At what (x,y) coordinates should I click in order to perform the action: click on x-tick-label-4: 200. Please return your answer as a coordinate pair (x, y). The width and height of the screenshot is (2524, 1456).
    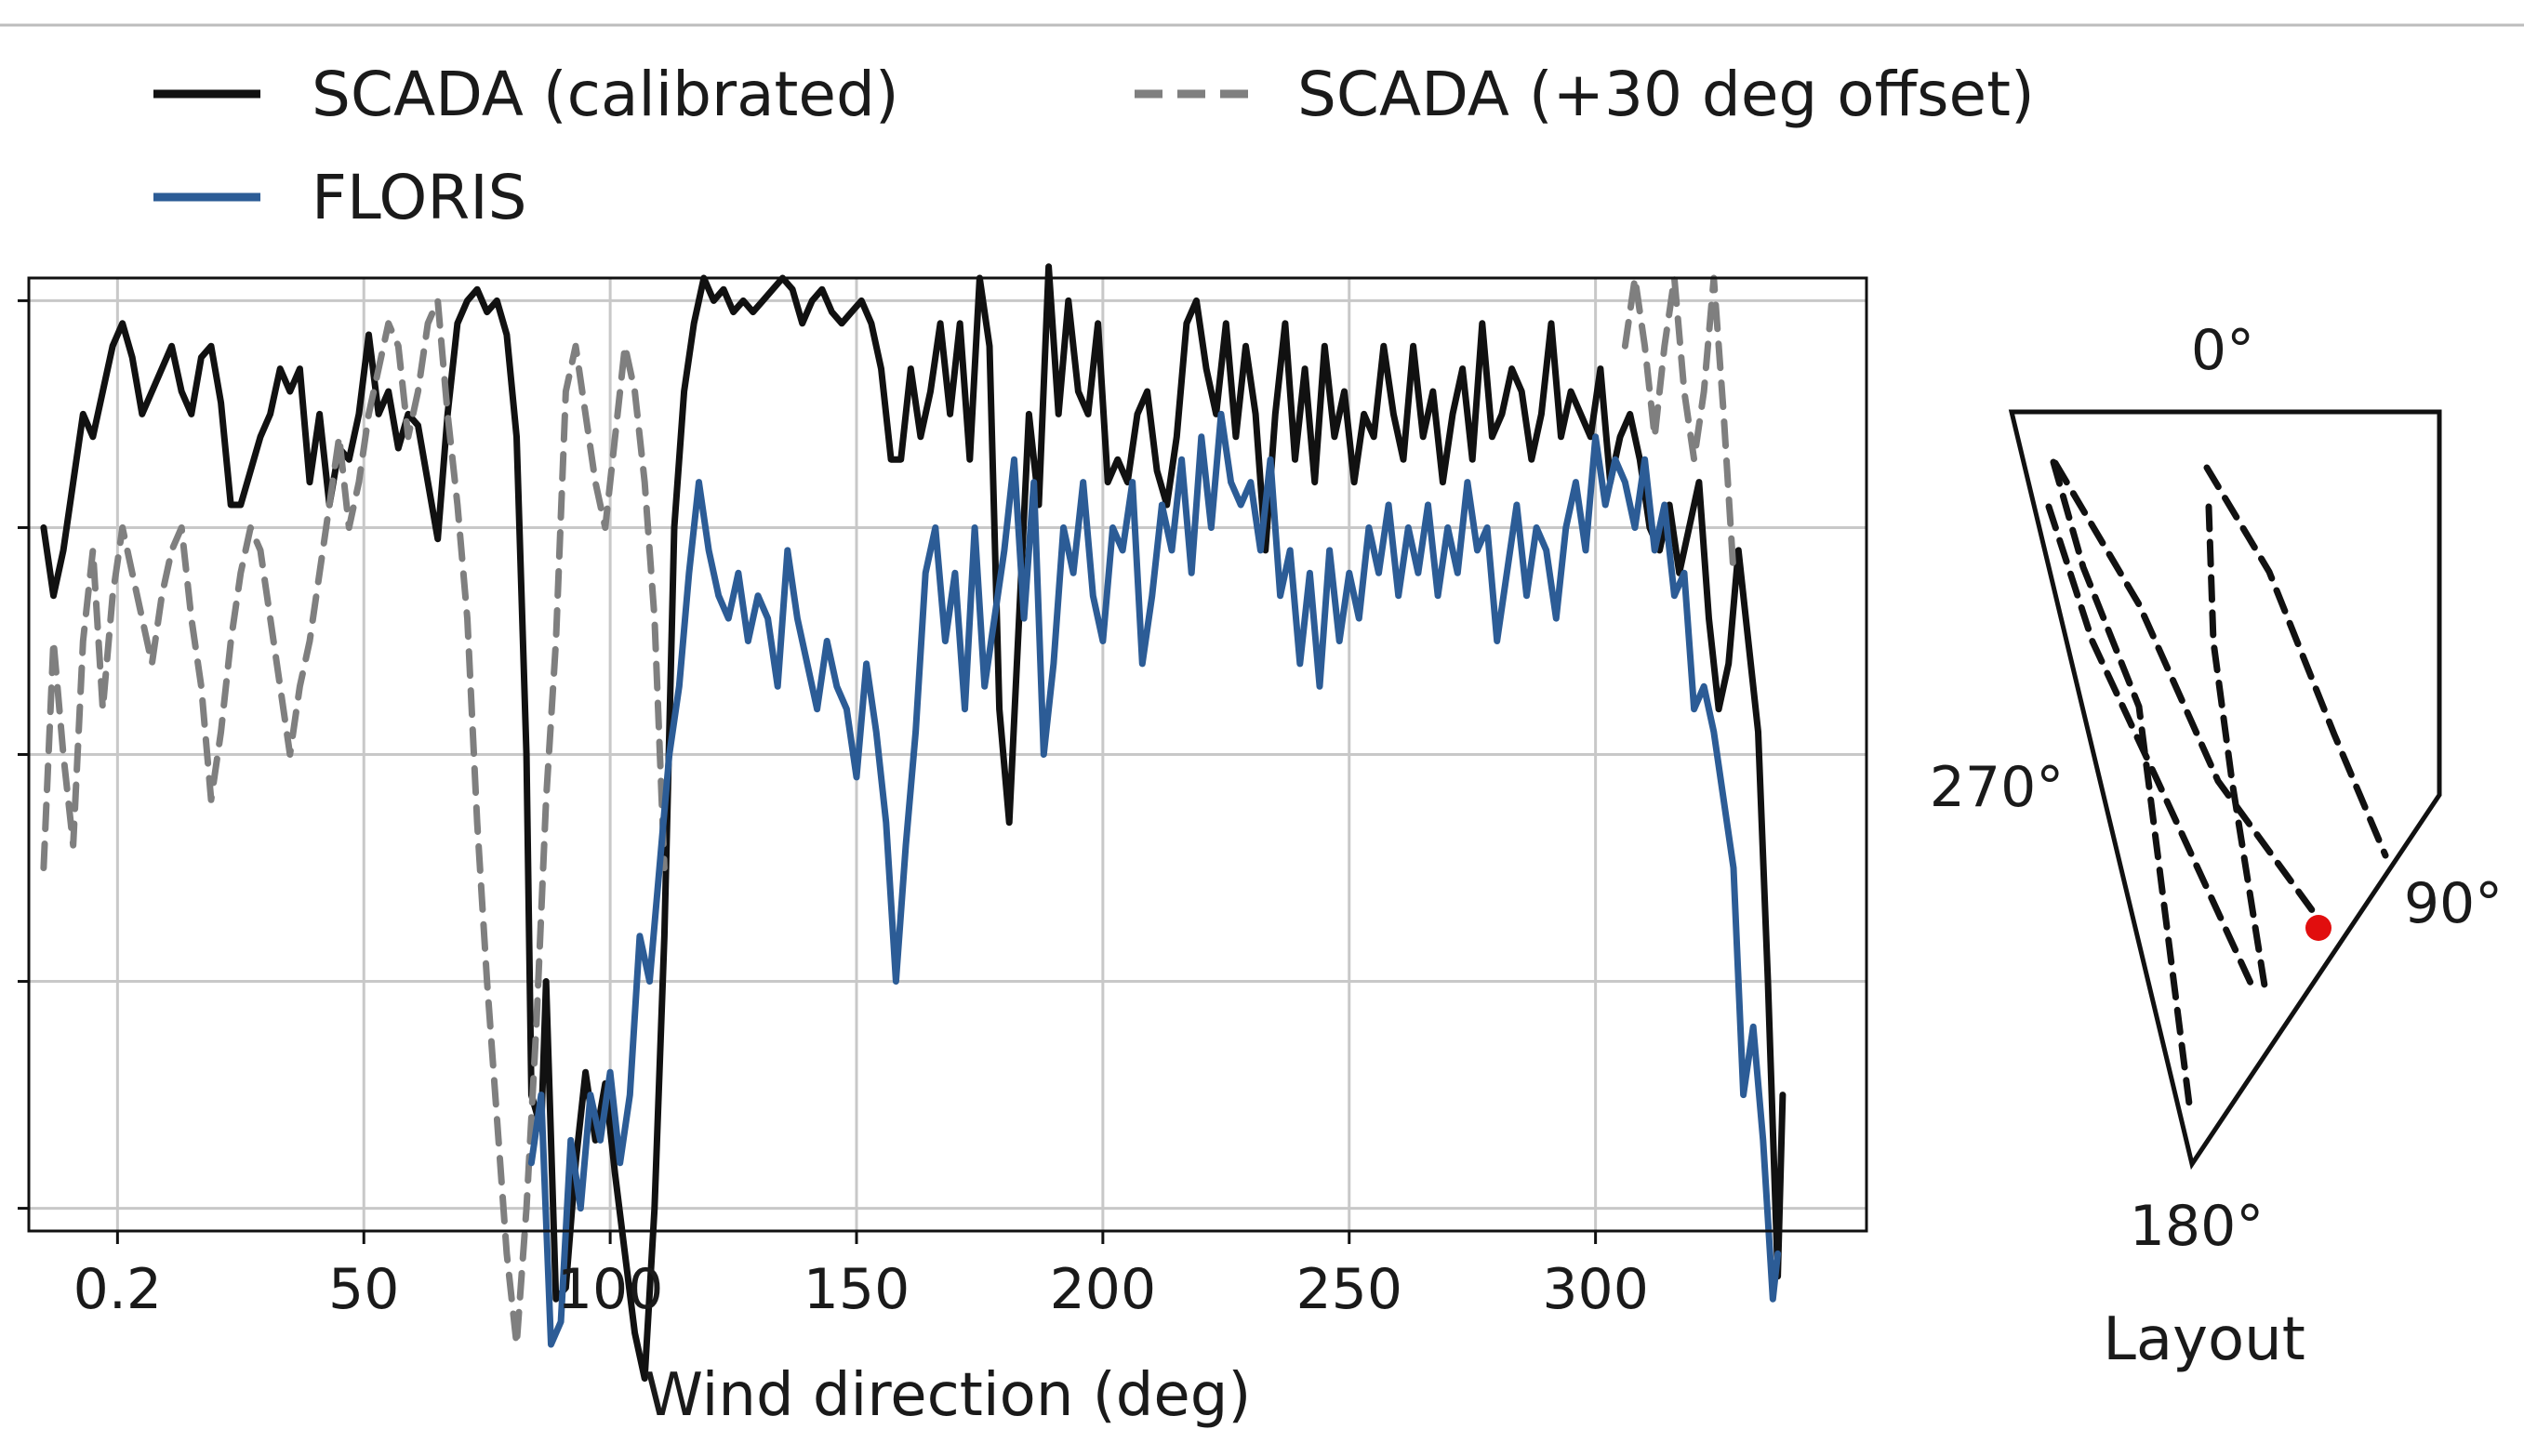
    Looking at the image, I should click on (1104, 1289).